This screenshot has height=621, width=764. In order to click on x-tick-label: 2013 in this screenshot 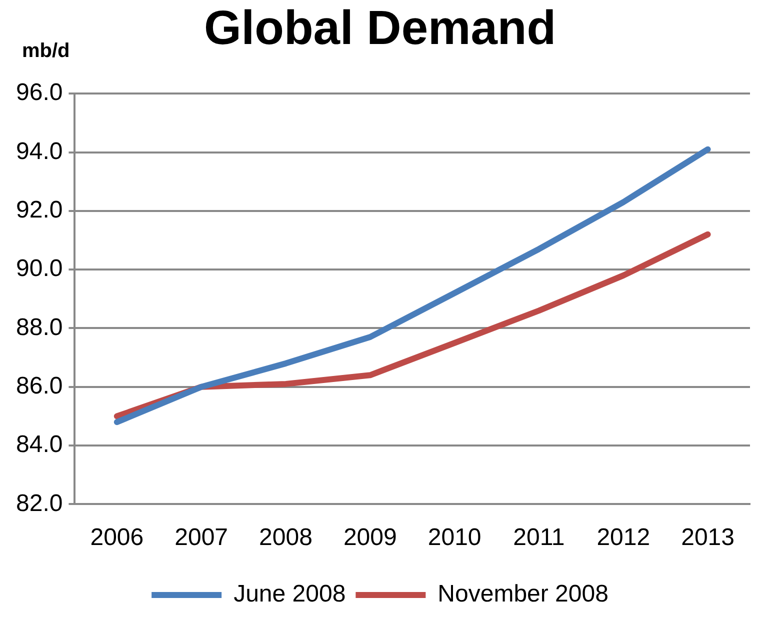, I will do `click(707, 538)`.